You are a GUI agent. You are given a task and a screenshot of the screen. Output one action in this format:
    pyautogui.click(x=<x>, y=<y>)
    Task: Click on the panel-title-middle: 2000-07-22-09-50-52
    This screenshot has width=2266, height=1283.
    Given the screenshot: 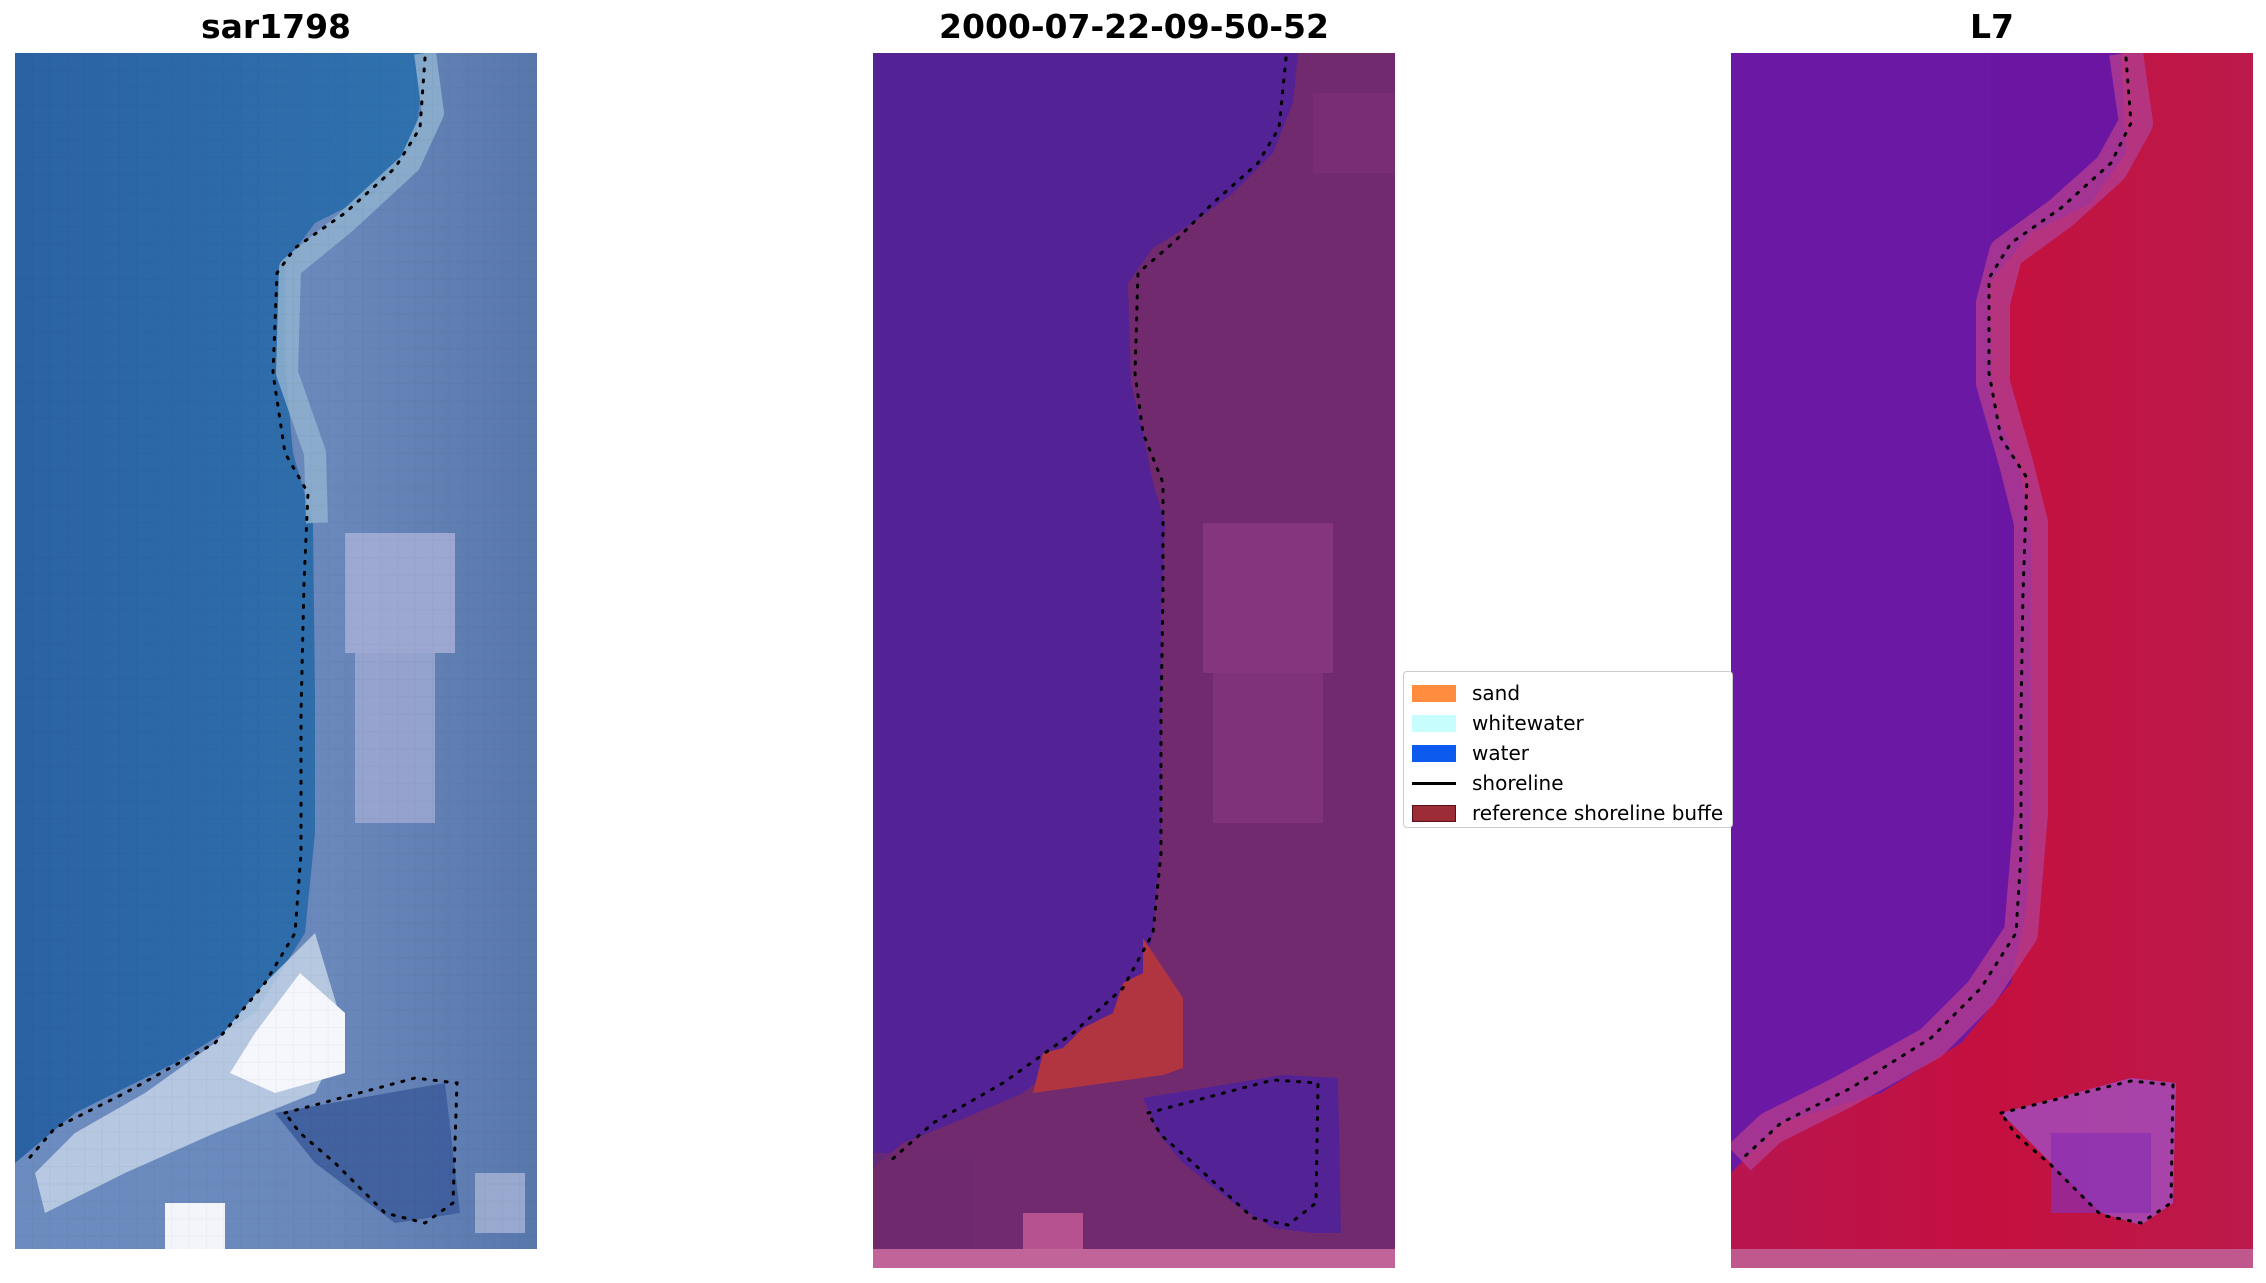 What is the action you would take?
    pyautogui.click(x=1134, y=26)
    